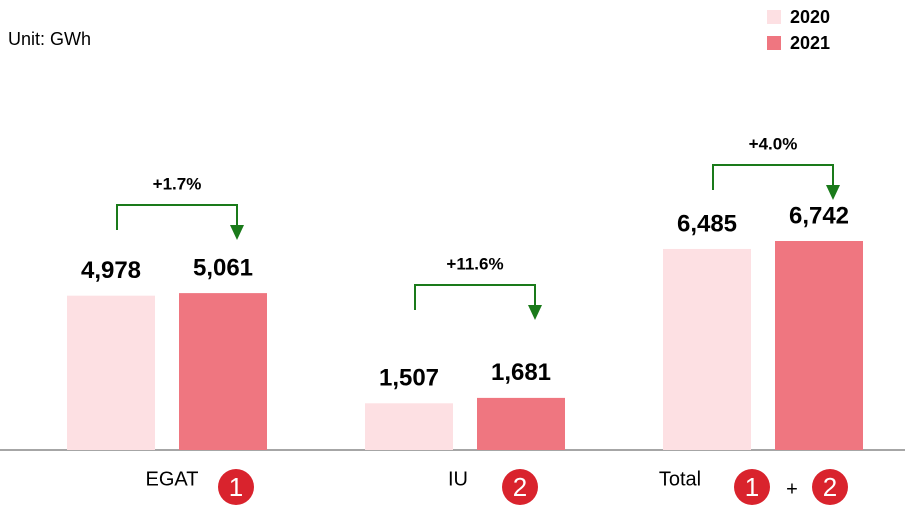 This screenshot has width=905, height=511. I want to click on value-label: 4,978, so click(111, 270).